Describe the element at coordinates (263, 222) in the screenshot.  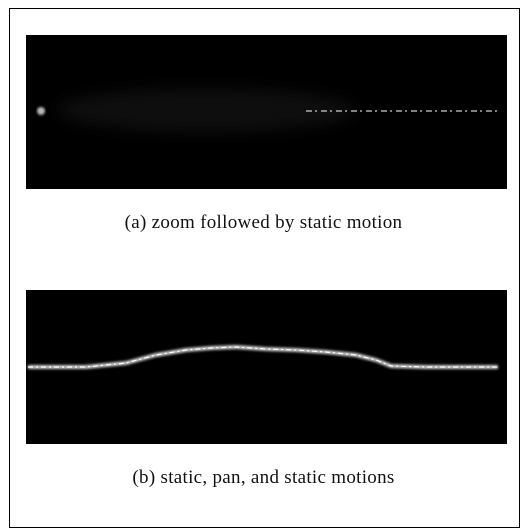
I see `caption: (a) zoom followed by static motion` at that location.